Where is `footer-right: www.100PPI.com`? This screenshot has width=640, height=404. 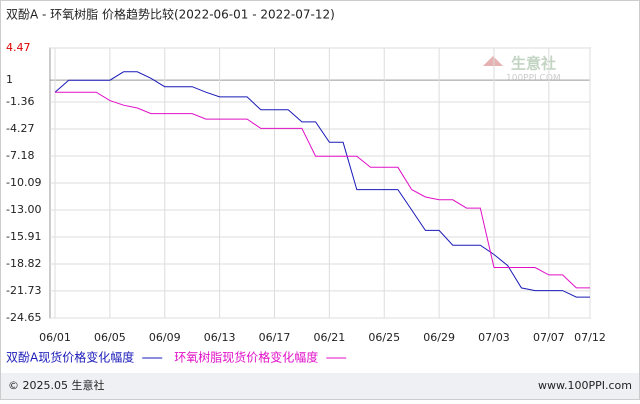
footer-right: www.100PPI.com is located at coordinates (585, 385).